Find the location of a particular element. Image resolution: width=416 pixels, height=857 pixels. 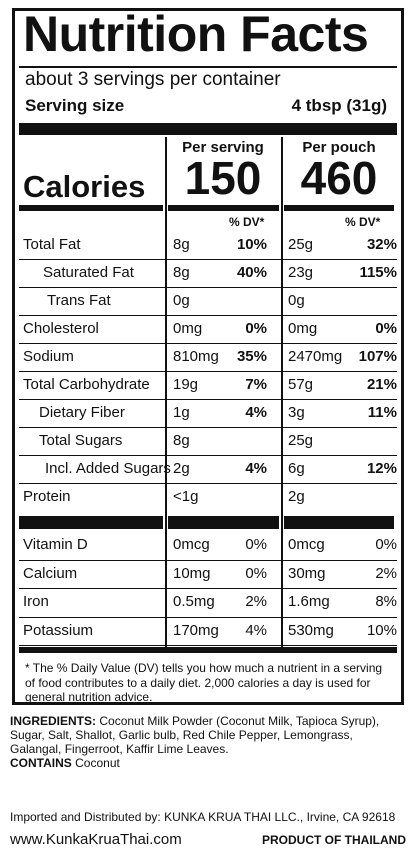

amount-per-pouch: 0mcg is located at coordinates (306, 544).